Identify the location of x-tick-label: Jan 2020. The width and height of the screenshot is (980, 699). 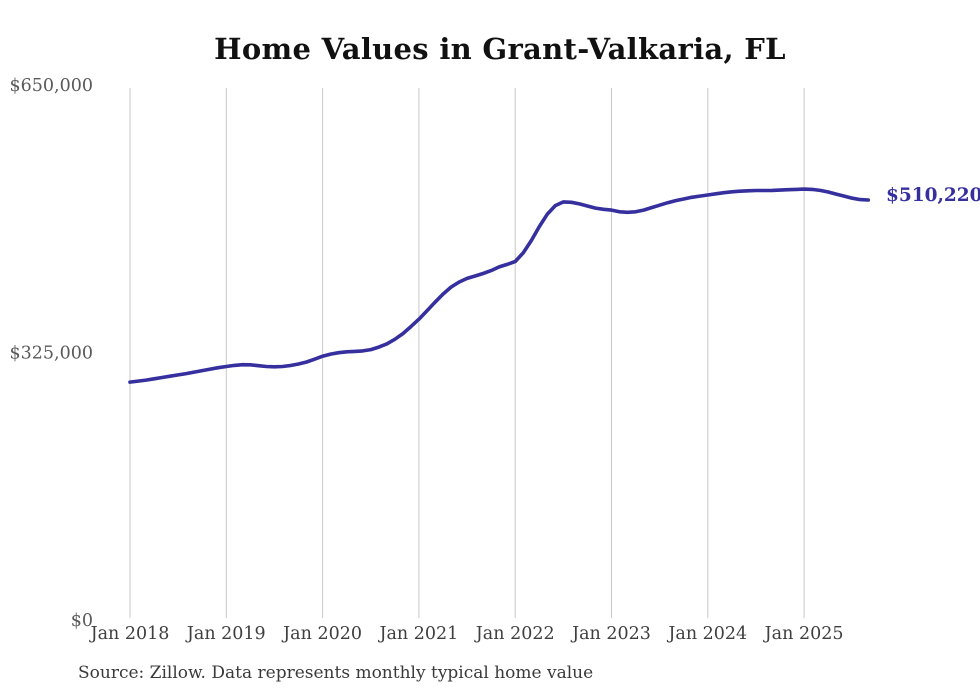
(321, 634).